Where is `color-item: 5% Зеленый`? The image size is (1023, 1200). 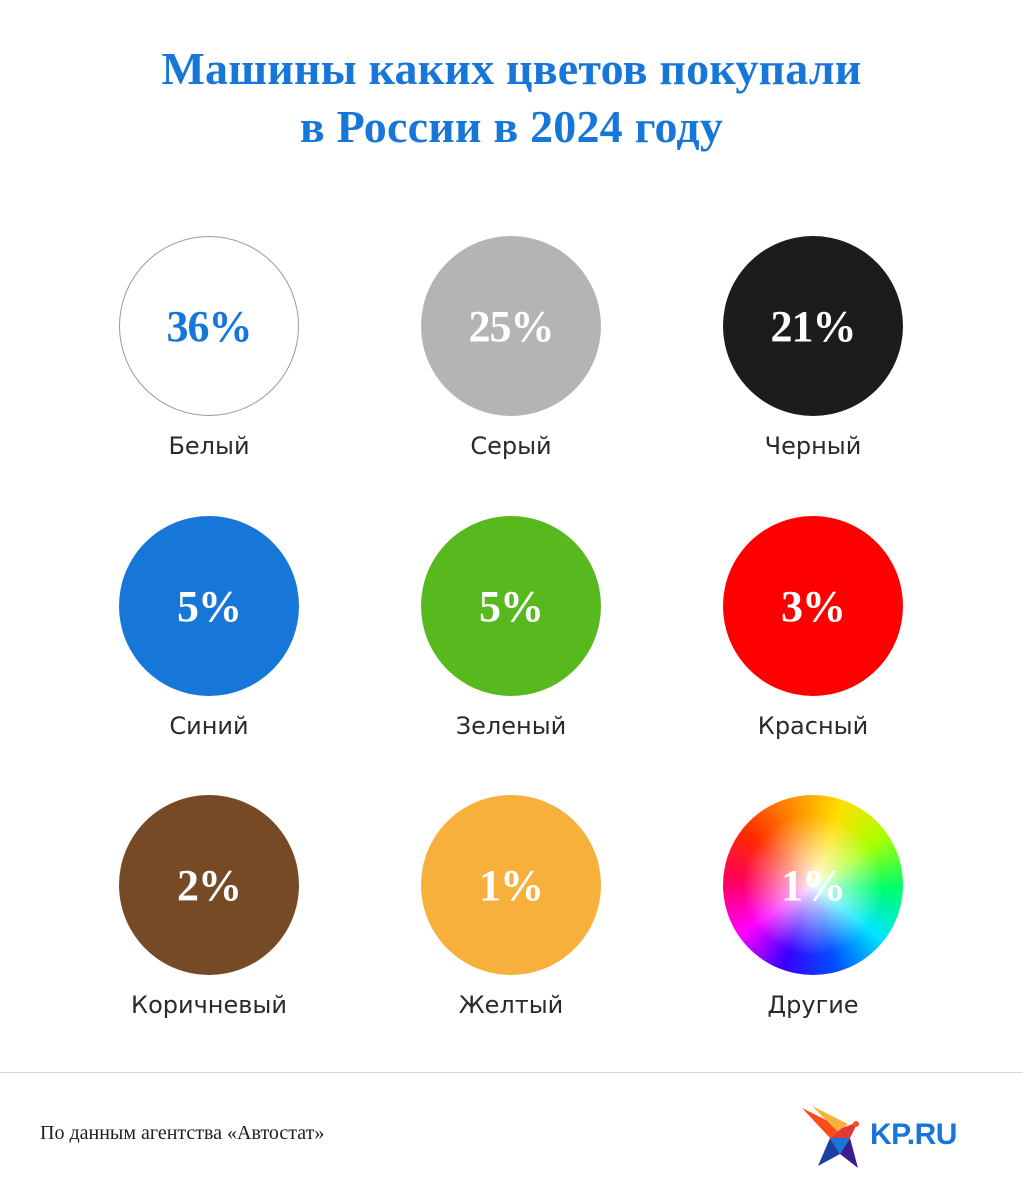 color-item: 5% Зеленый is located at coordinates (511, 636).